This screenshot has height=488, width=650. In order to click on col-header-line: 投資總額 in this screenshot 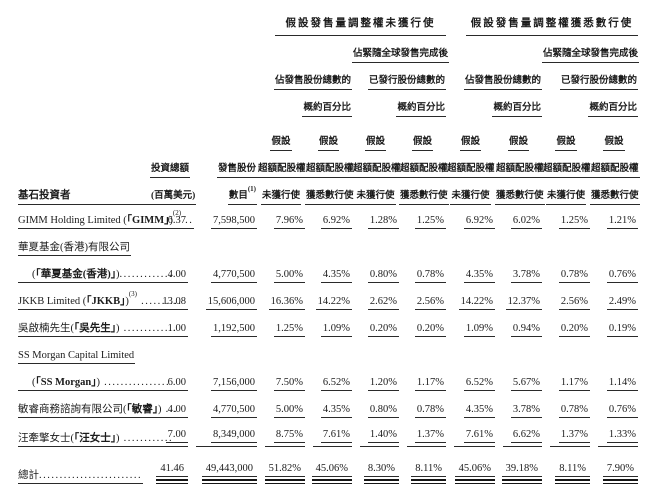, I will do `click(170, 171)`.